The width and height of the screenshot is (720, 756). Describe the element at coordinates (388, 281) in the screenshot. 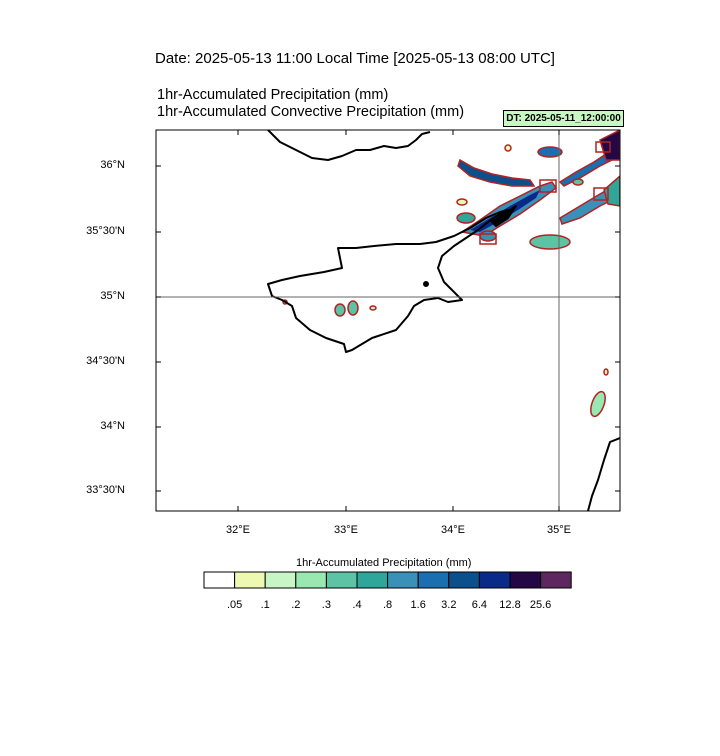

I see `cyprus-coast` at that location.